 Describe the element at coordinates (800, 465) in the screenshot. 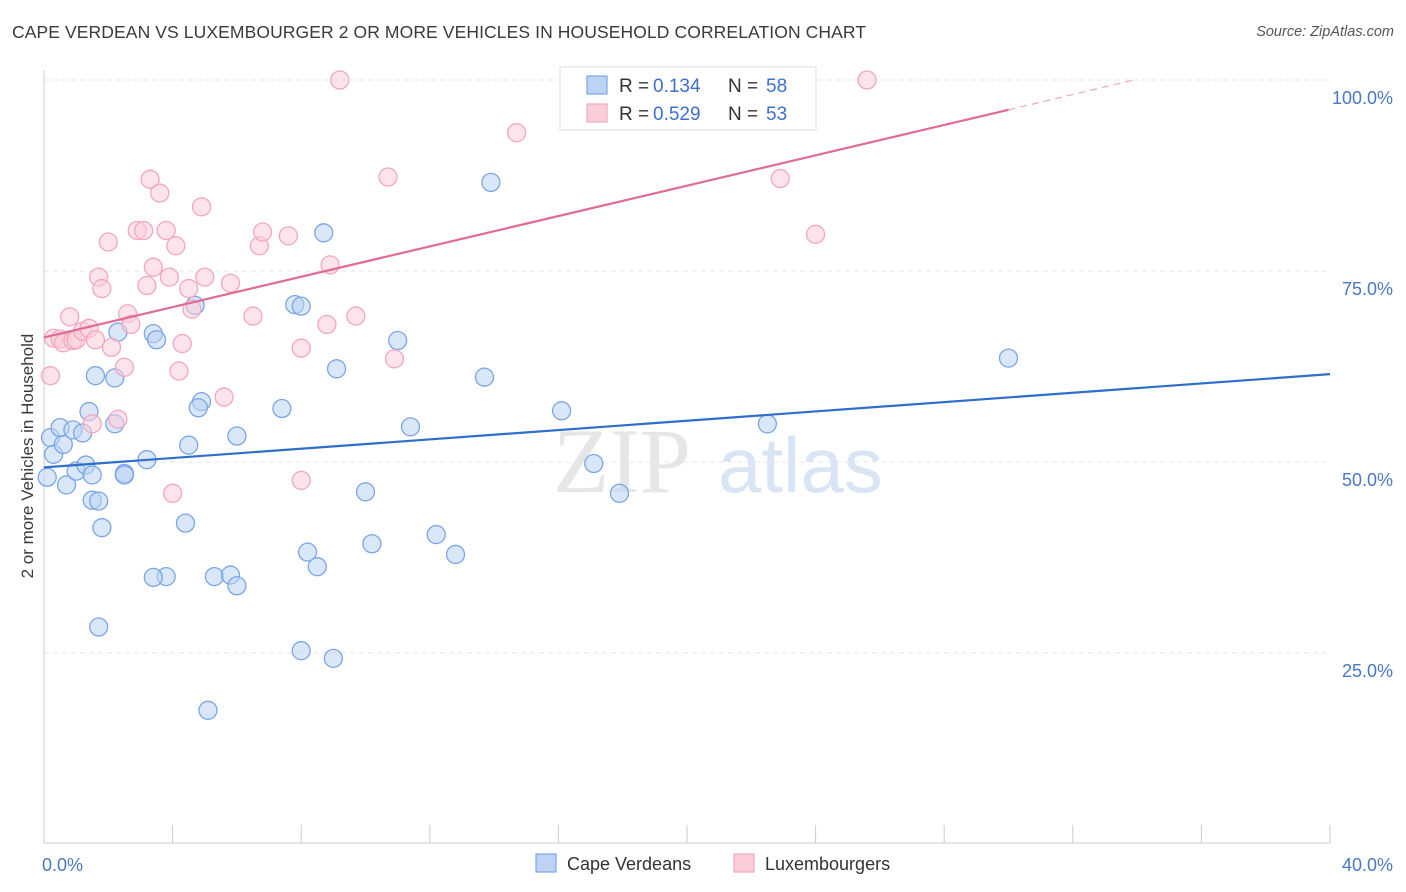

I see `watermark-atlas: atlas` at that location.